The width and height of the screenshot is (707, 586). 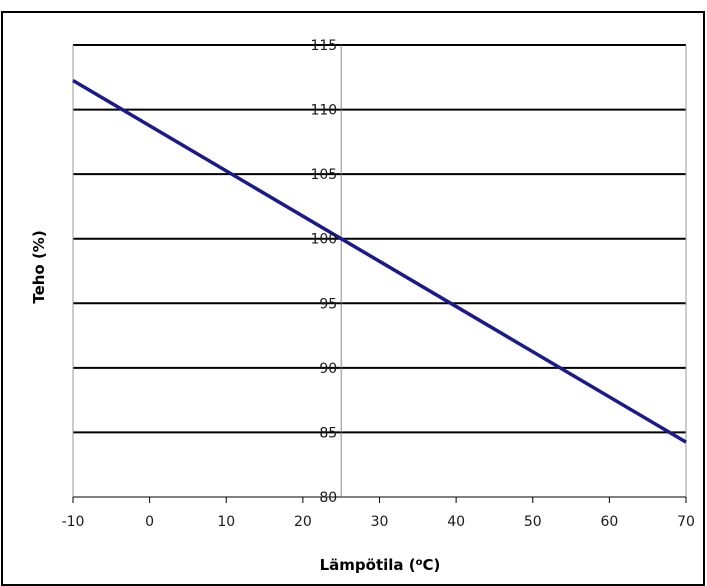 What do you see at coordinates (328, 304) in the screenshot?
I see `y-tick-label-95: 95` at bounding box center [328, 304].